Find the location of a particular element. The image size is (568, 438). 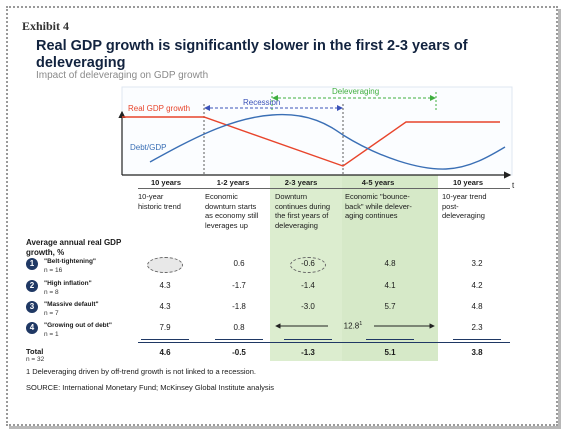

exhibit-label: Exhibit 4 is located at coordinates (46, 26).